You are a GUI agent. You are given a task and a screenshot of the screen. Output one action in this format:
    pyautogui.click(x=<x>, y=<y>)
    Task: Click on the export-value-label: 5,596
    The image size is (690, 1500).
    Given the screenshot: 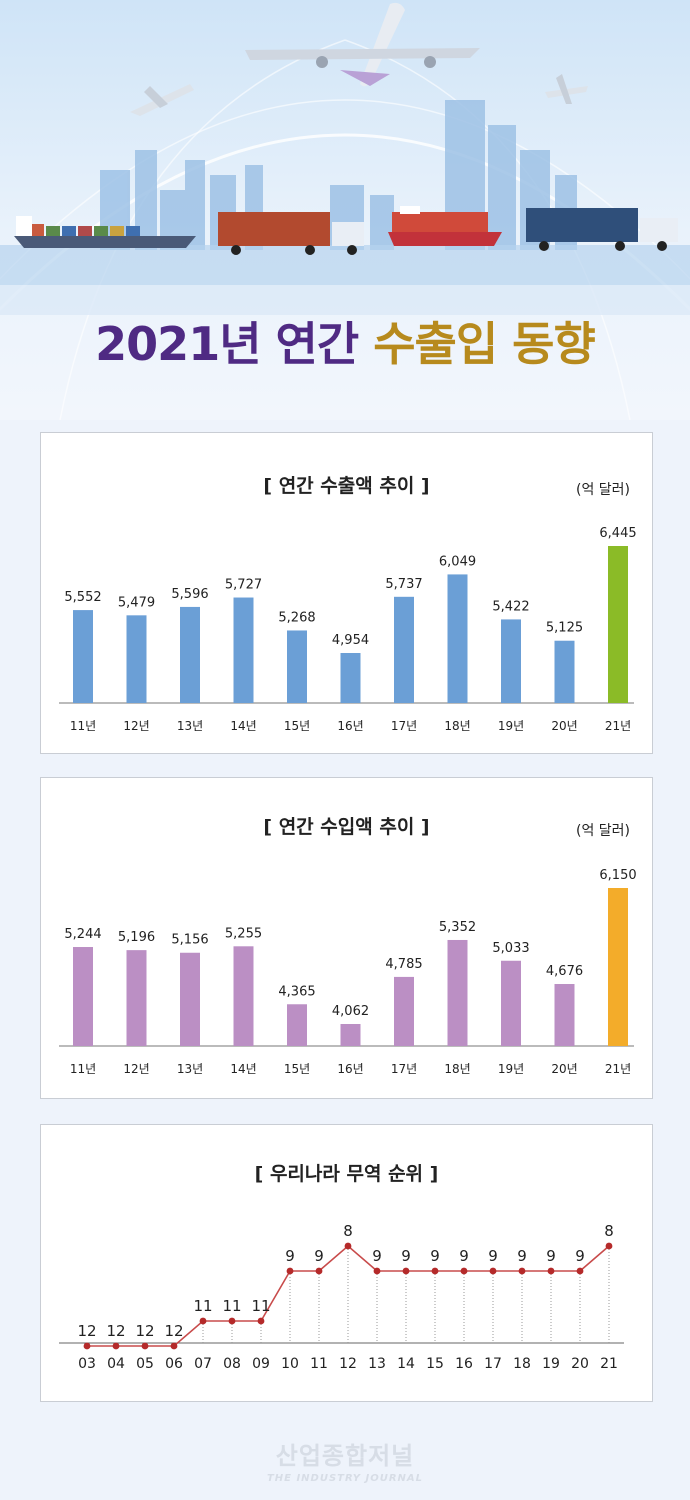 What is the action you would take?
    pyautogui.click(x=189, y=594)
    